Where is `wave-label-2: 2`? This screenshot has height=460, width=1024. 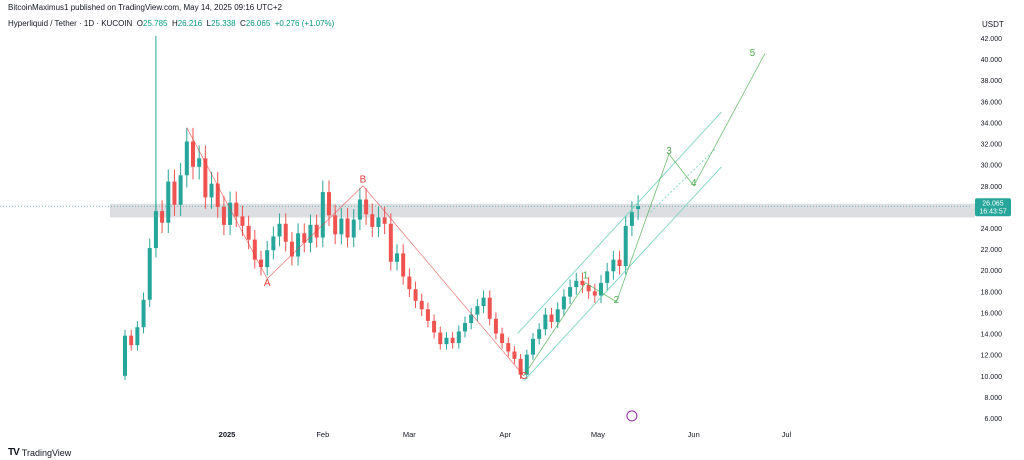 wave-label-2: 2 is located at coordinates (617, 300).